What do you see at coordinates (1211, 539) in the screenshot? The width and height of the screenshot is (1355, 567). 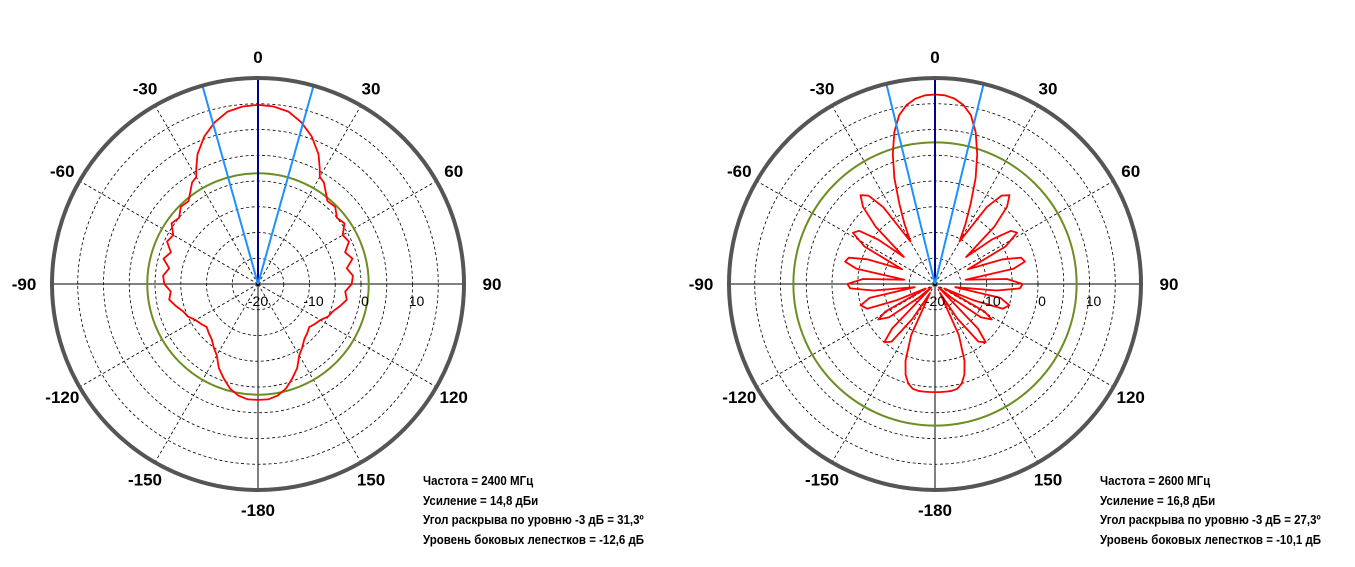 I see `sidelobe-label: Уровень боковых лепестков = -10,1 дБ` at bounding box center [1211, 539].